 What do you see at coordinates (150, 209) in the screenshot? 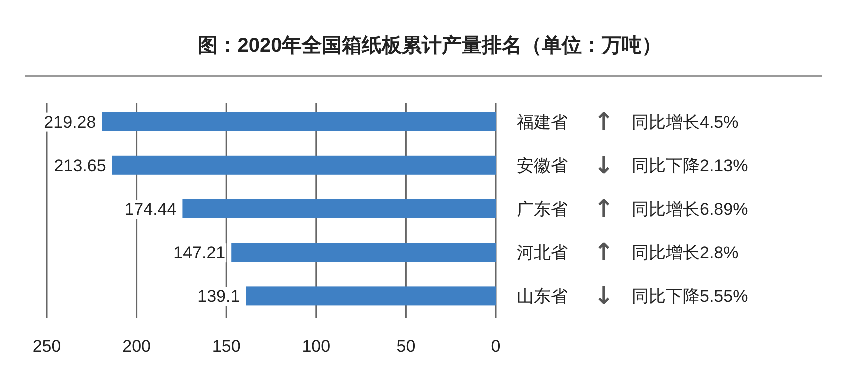
I see `data-label: 174.44` at bounding box center [150, 209].